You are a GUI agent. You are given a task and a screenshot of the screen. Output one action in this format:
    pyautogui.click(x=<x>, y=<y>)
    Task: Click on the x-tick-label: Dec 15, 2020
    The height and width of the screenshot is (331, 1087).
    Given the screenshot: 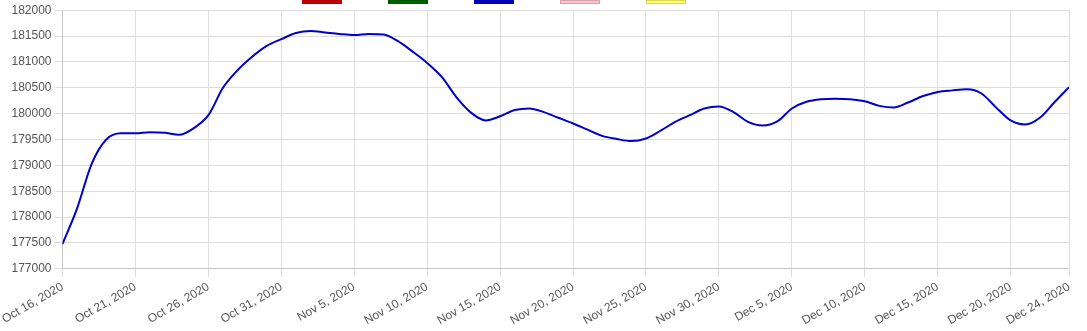 What is the action you would take?
    pyautogui.click(x=907, y=303)
    